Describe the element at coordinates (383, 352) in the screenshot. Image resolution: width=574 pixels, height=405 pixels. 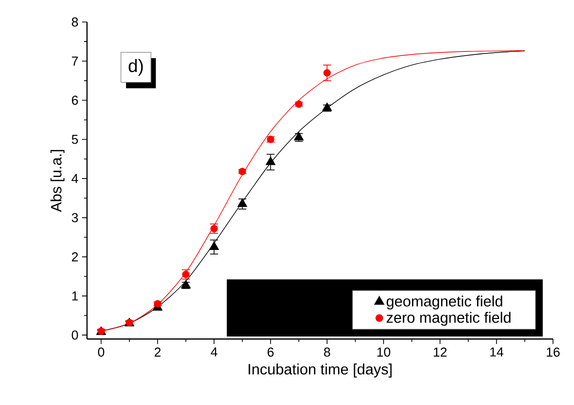
I see `x-tick-label: 10` at that location.